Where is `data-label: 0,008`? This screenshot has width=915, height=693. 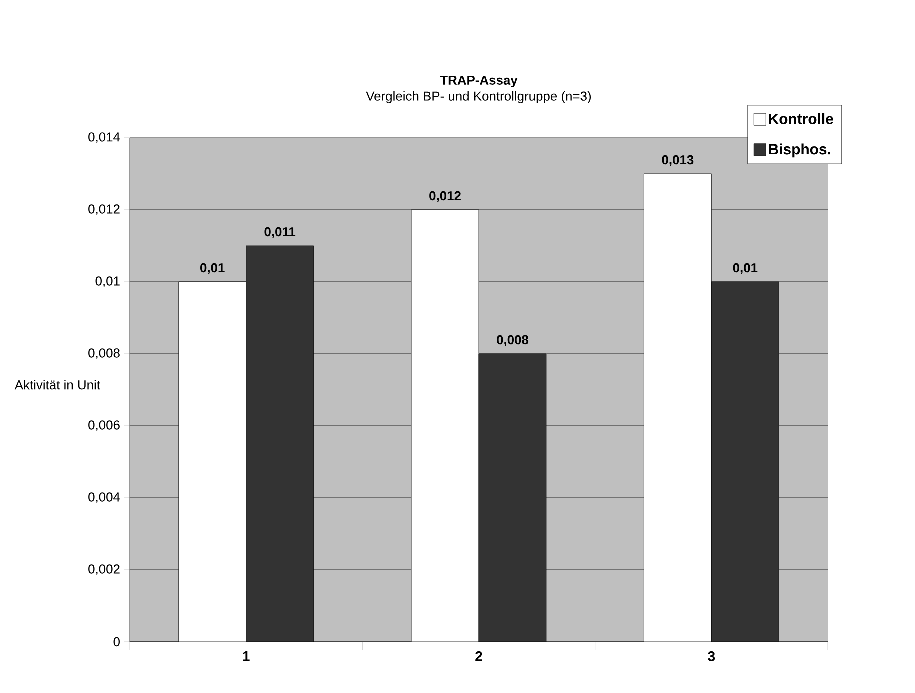
data-label: 0,008 is located at coordinates (513, 340).